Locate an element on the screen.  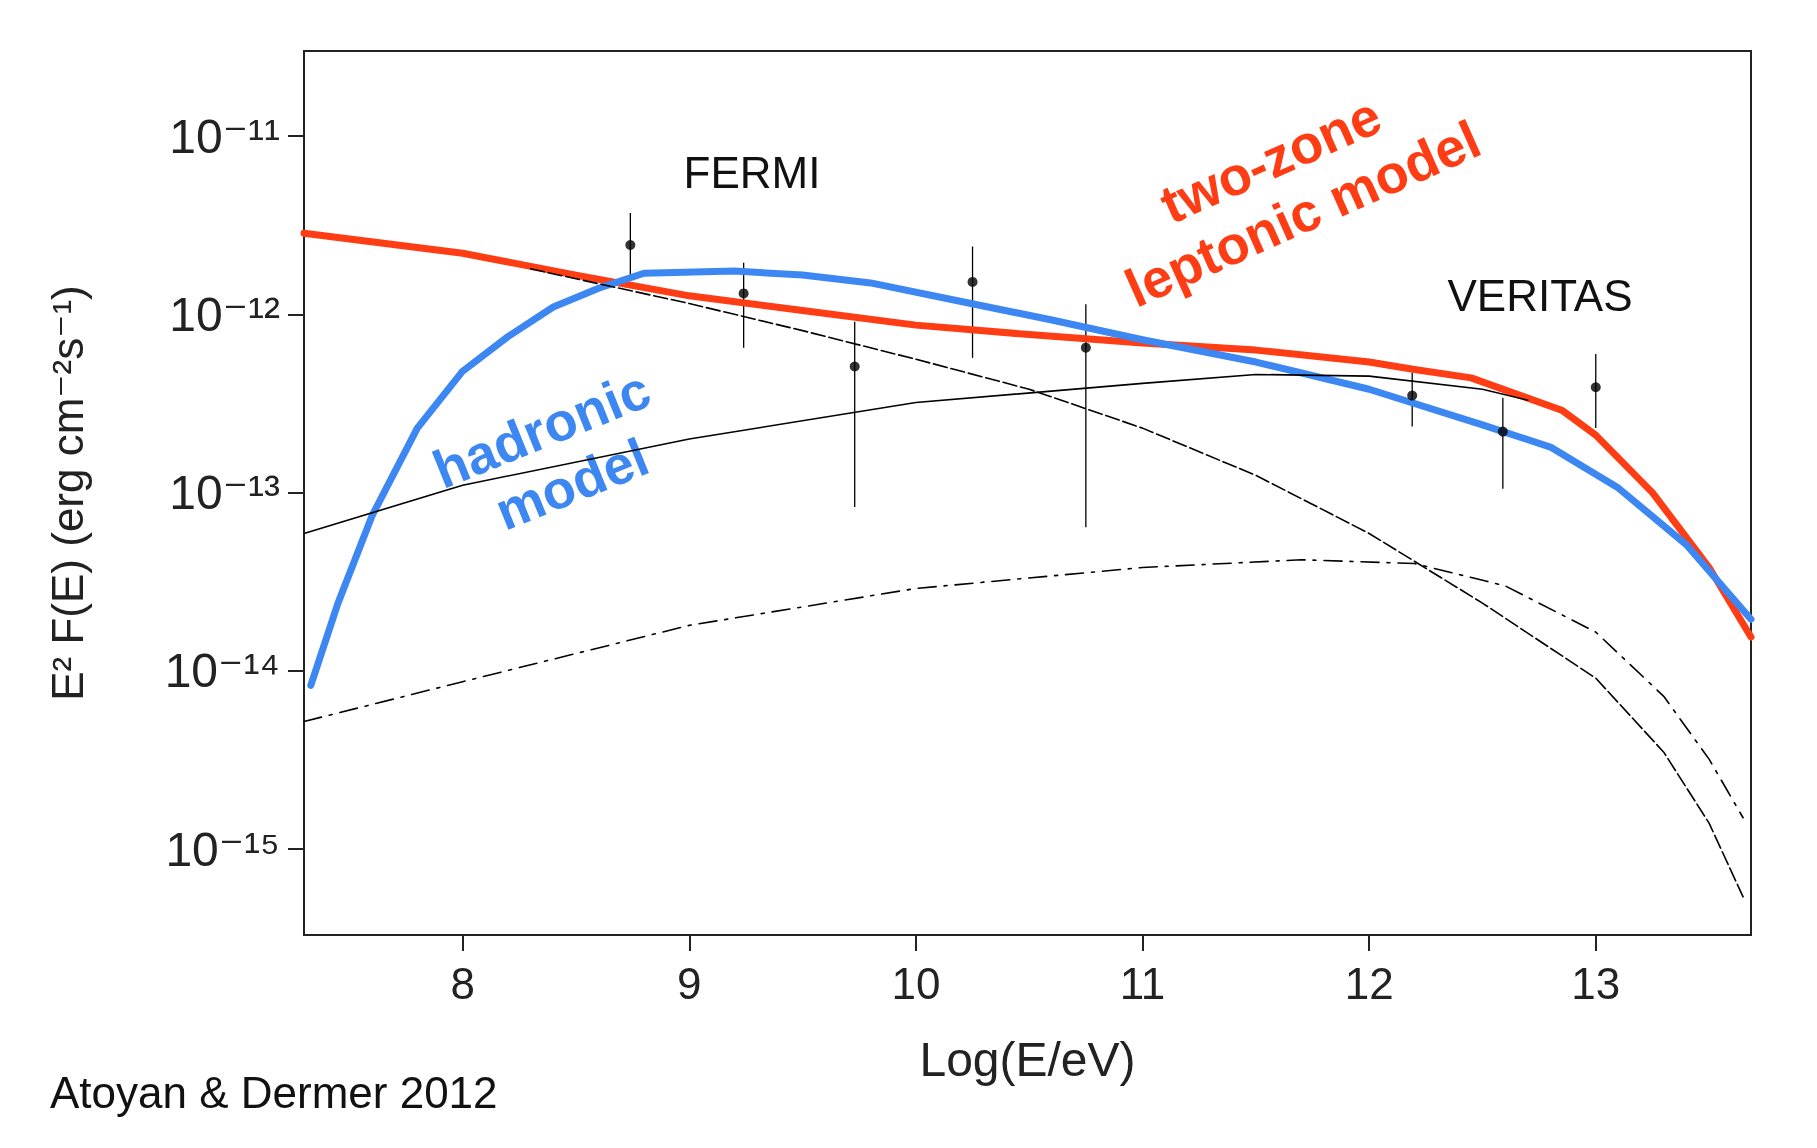
x-tick-label: 9 is located at coordinates (689, 983).